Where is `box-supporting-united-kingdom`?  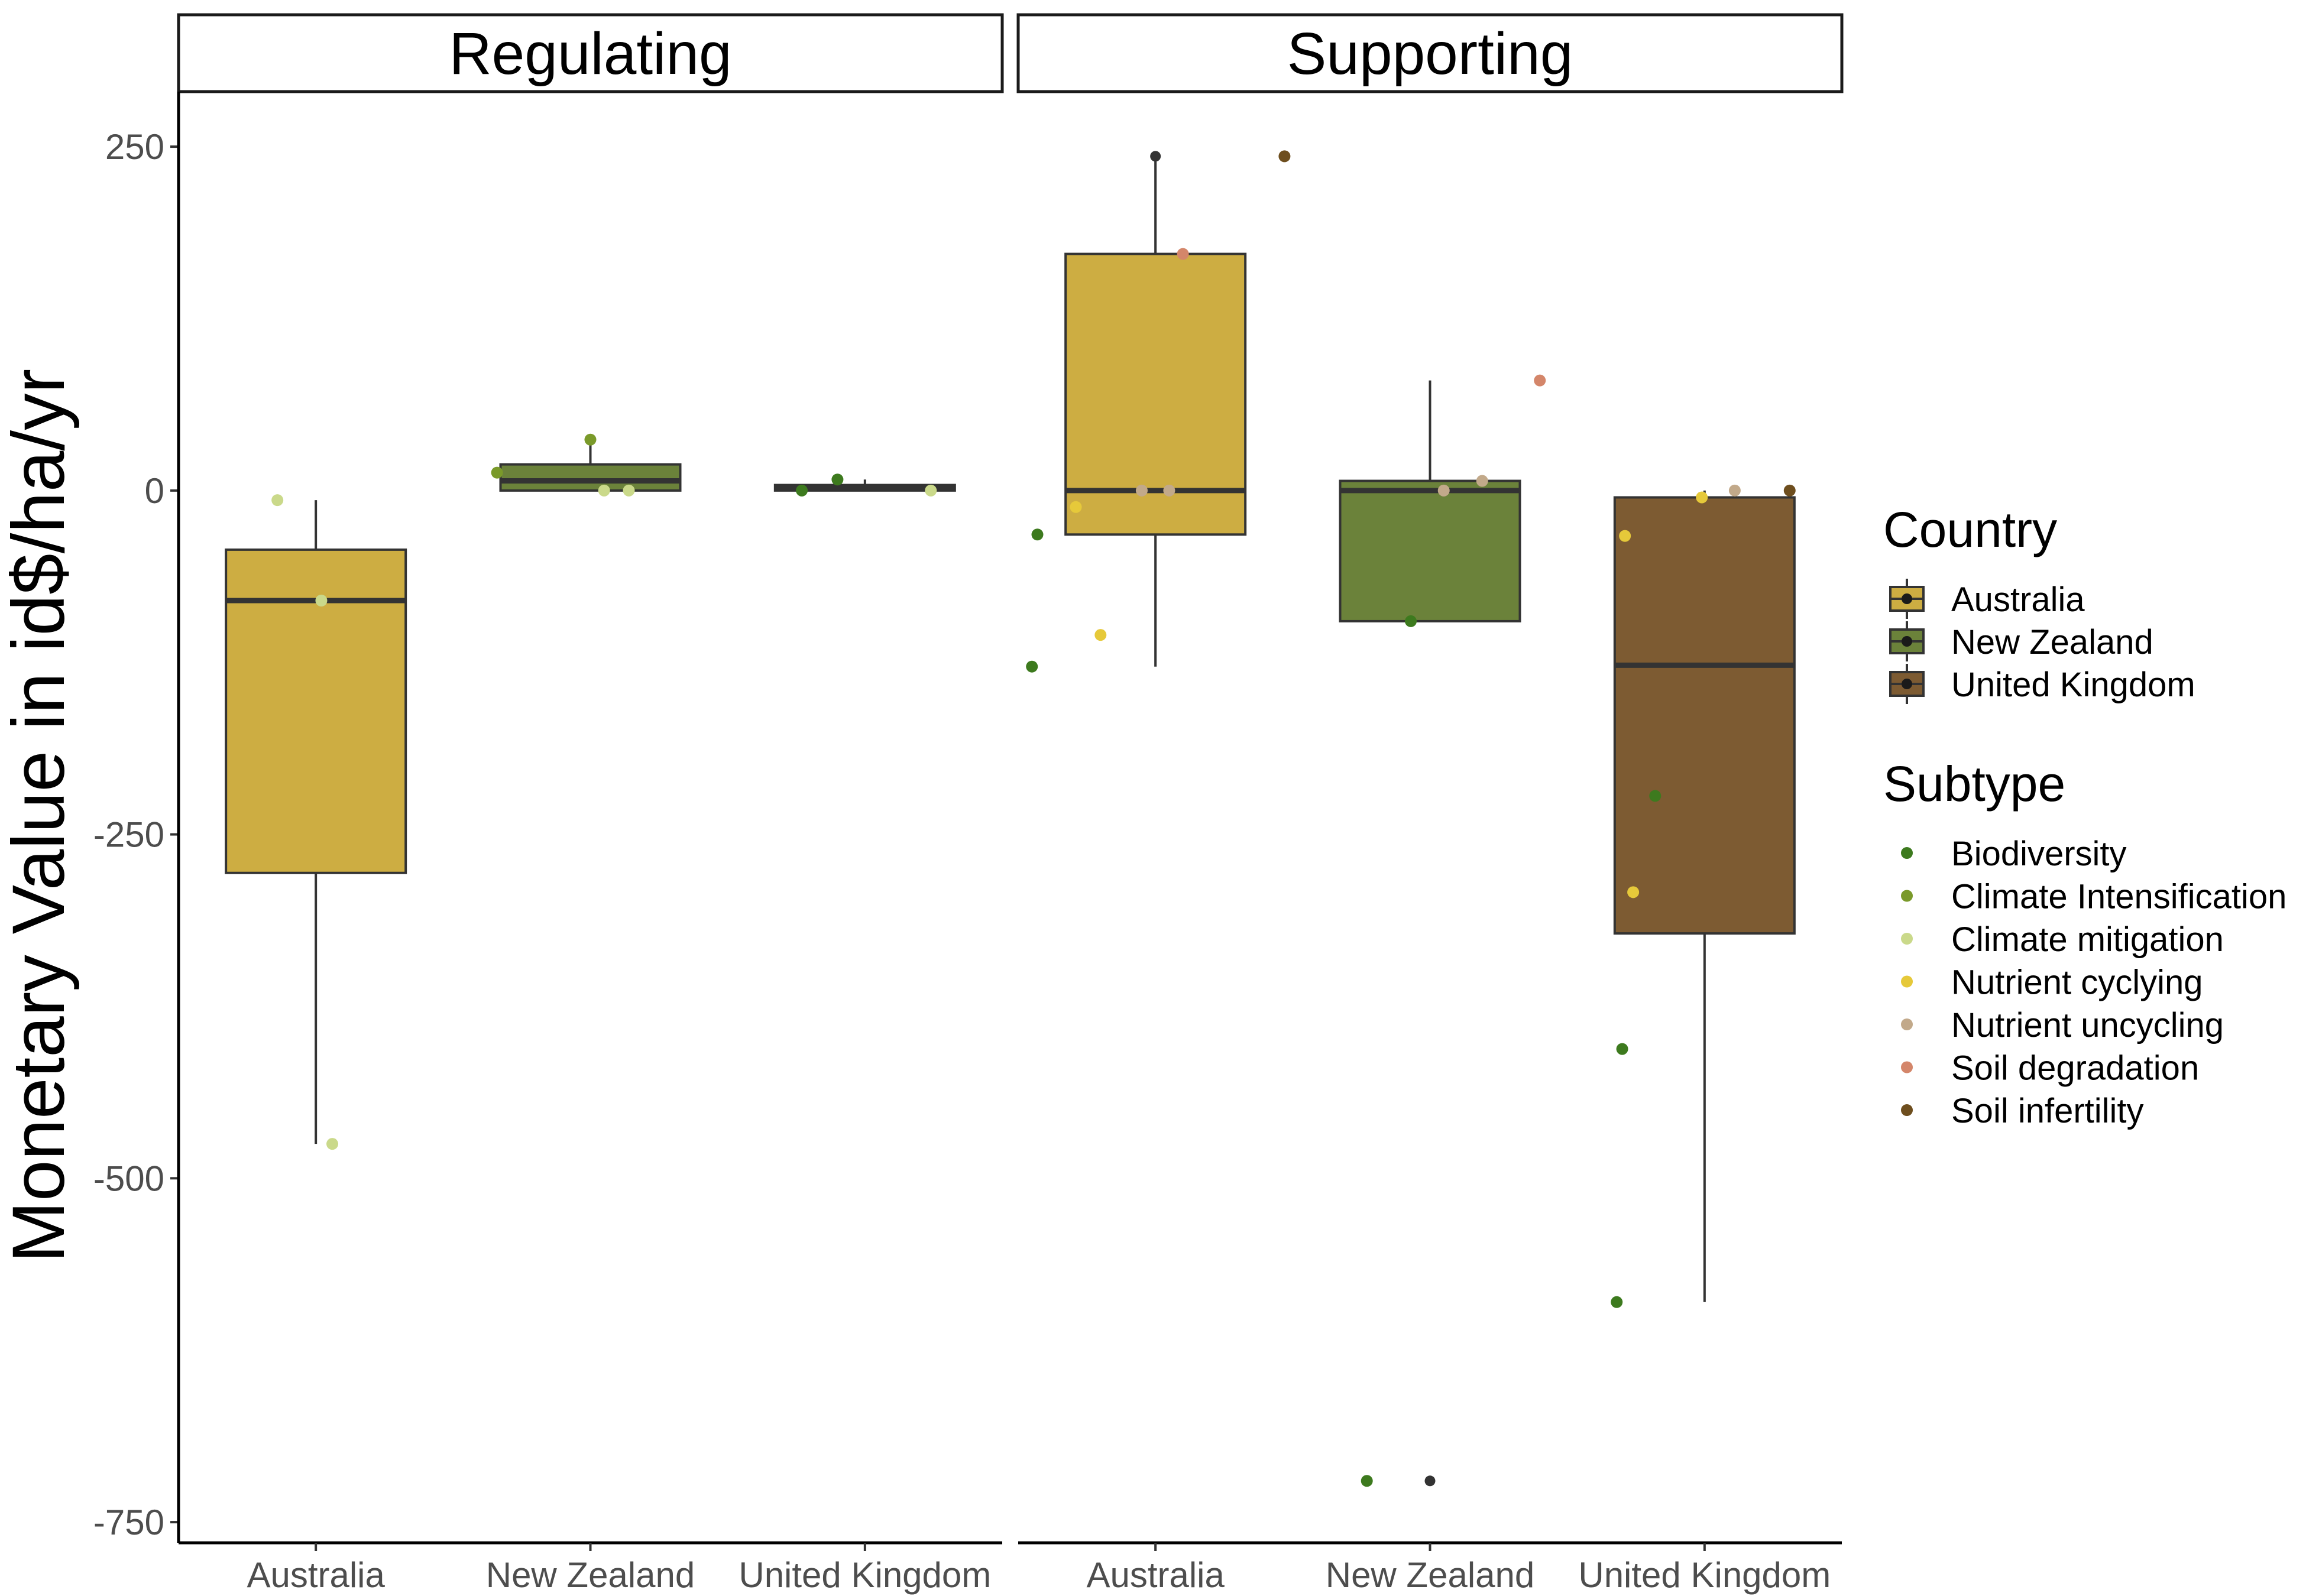
box-supporting-united-kingdom is located at coordinates (1704, 896).